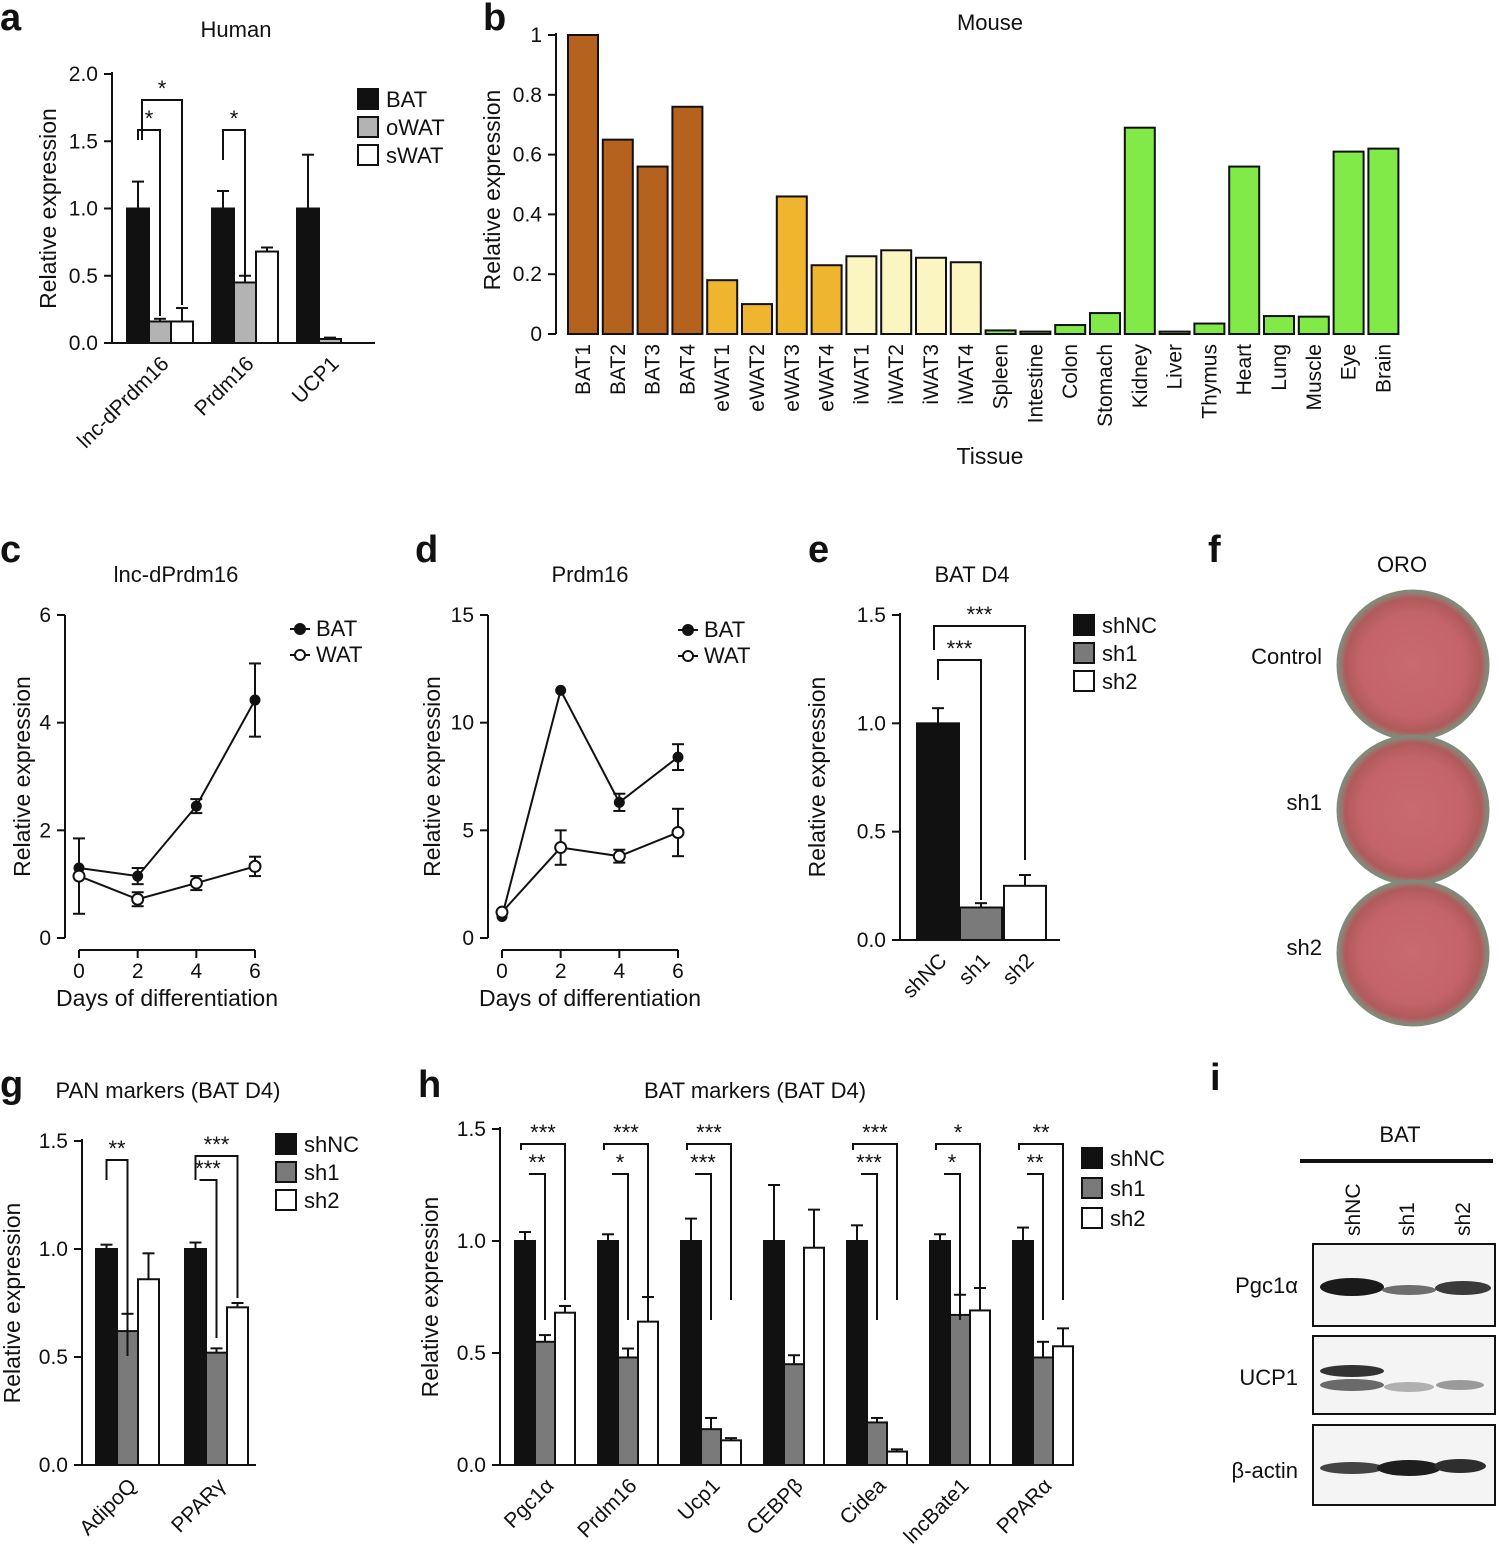 This screenshot has height=1544, width=1499. Describe the element at coordinates (1383, 368) in the screenshot. I see `b-x-tick-label: Brain` at that location.